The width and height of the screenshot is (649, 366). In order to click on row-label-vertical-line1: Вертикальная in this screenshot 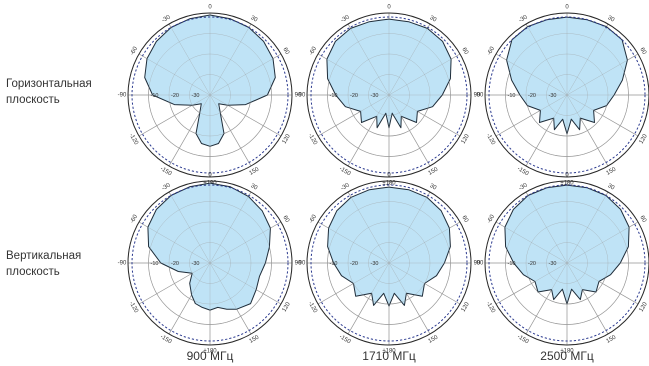, I will do `click(44, 256)`.